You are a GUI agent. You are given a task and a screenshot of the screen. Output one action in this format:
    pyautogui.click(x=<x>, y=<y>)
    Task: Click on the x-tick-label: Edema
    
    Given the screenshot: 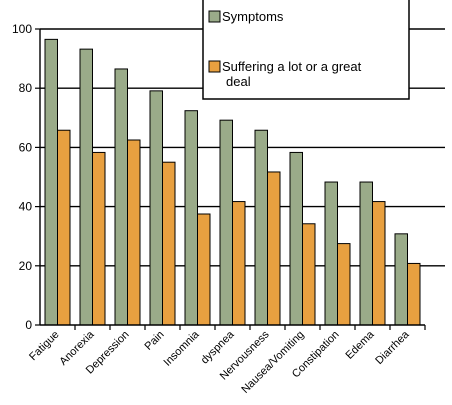 What is the action you would take?
    pyautogui.click(x=360, y=345)
    